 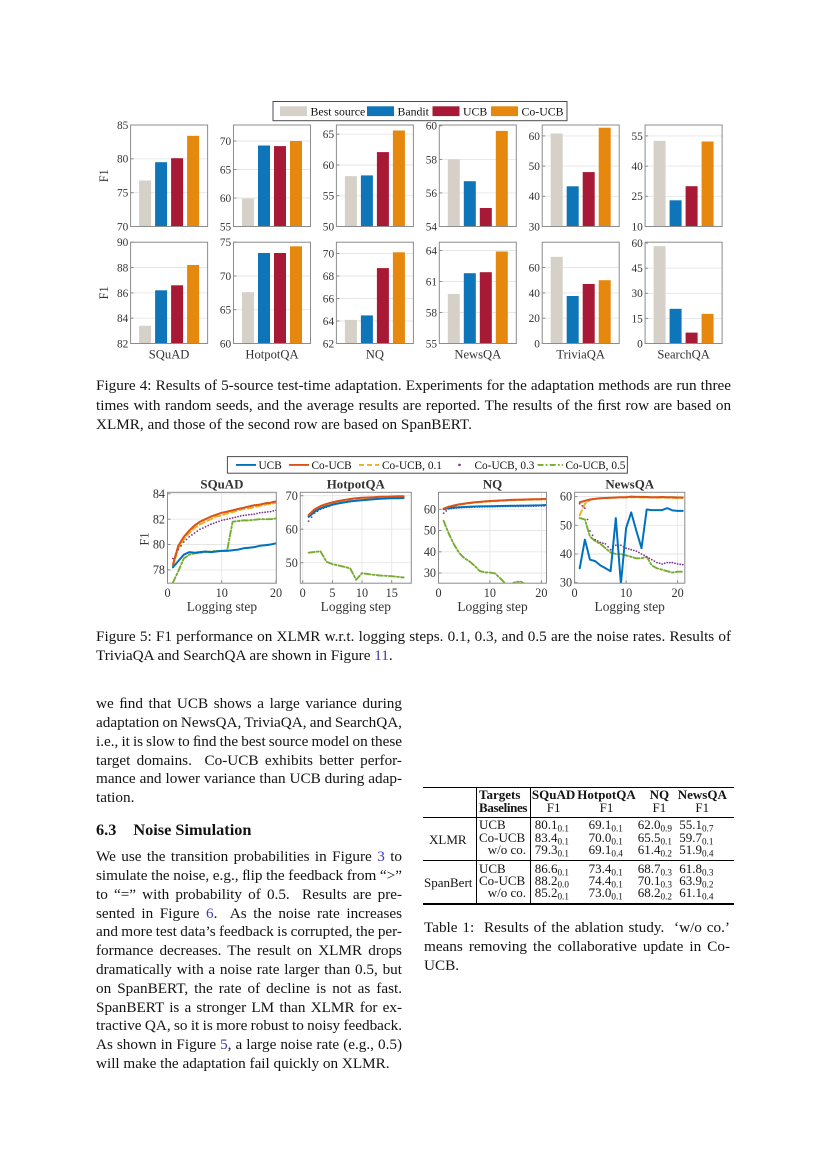 I want to click on svg-text: 5, so click(x=332, y=593).